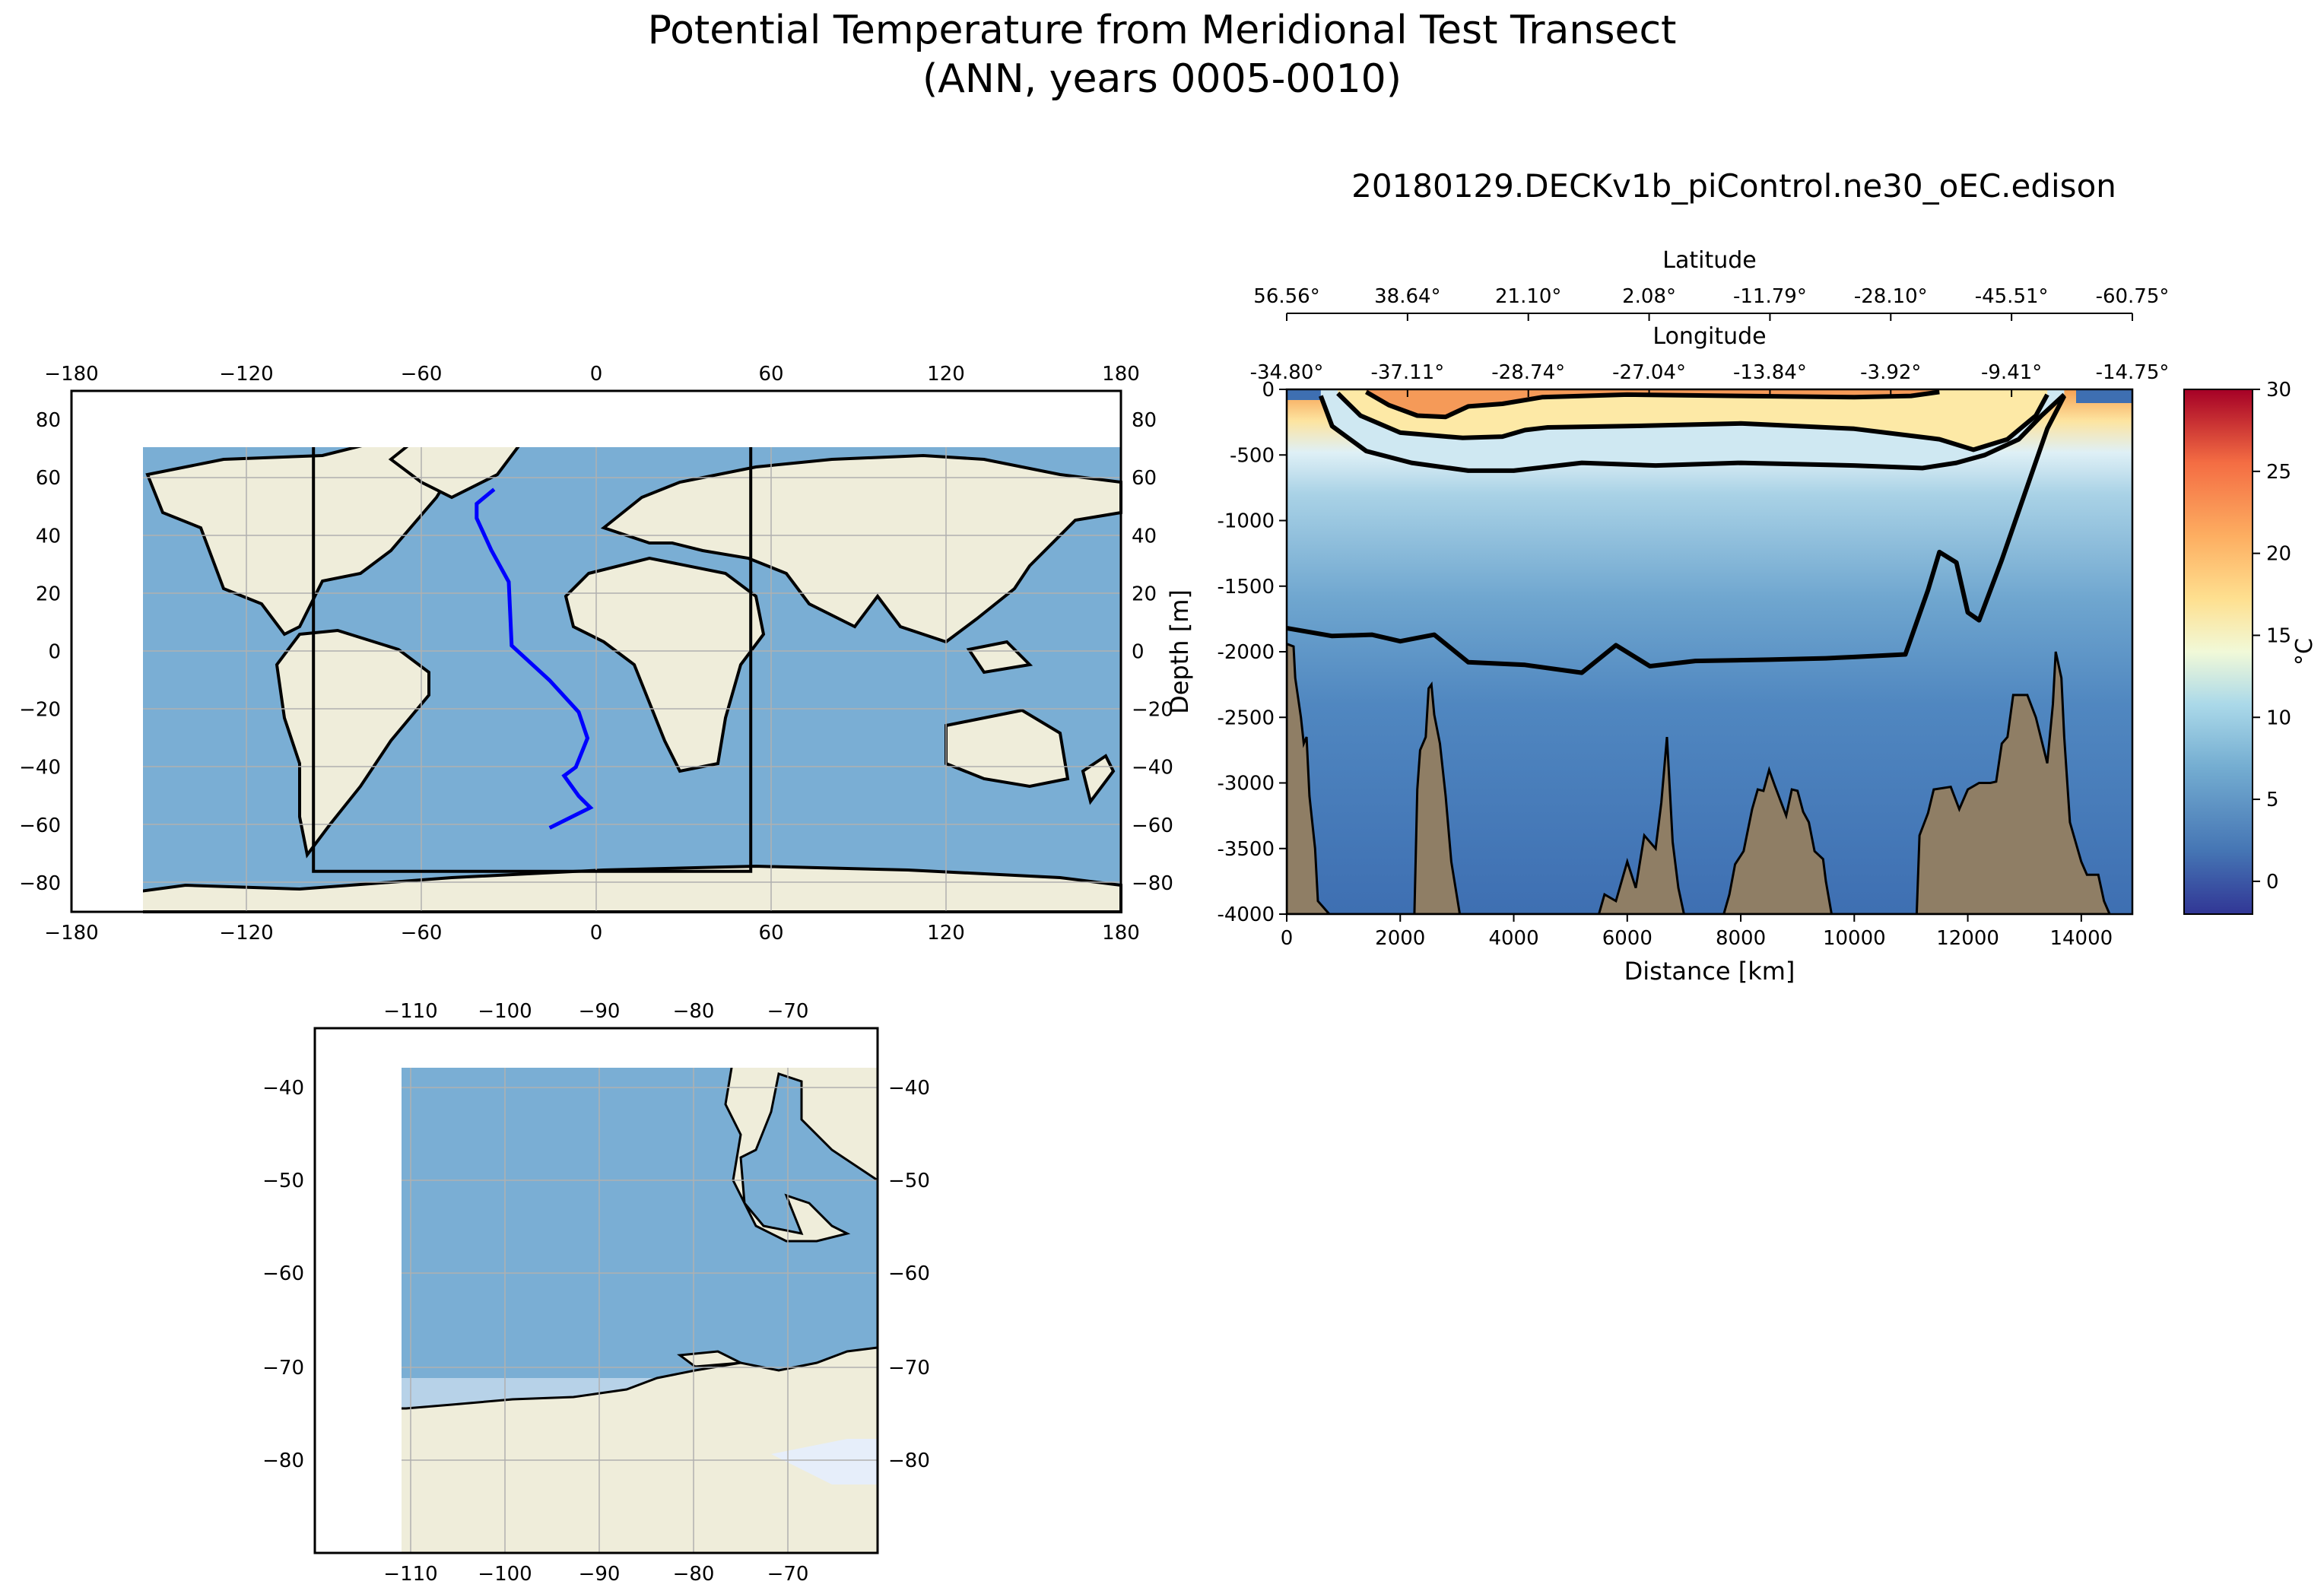  What do you see at coordinates (909, 1181) in the screenshot?
I see `inset-lat-tick-right: −50` at bounding box center [909, 1181].